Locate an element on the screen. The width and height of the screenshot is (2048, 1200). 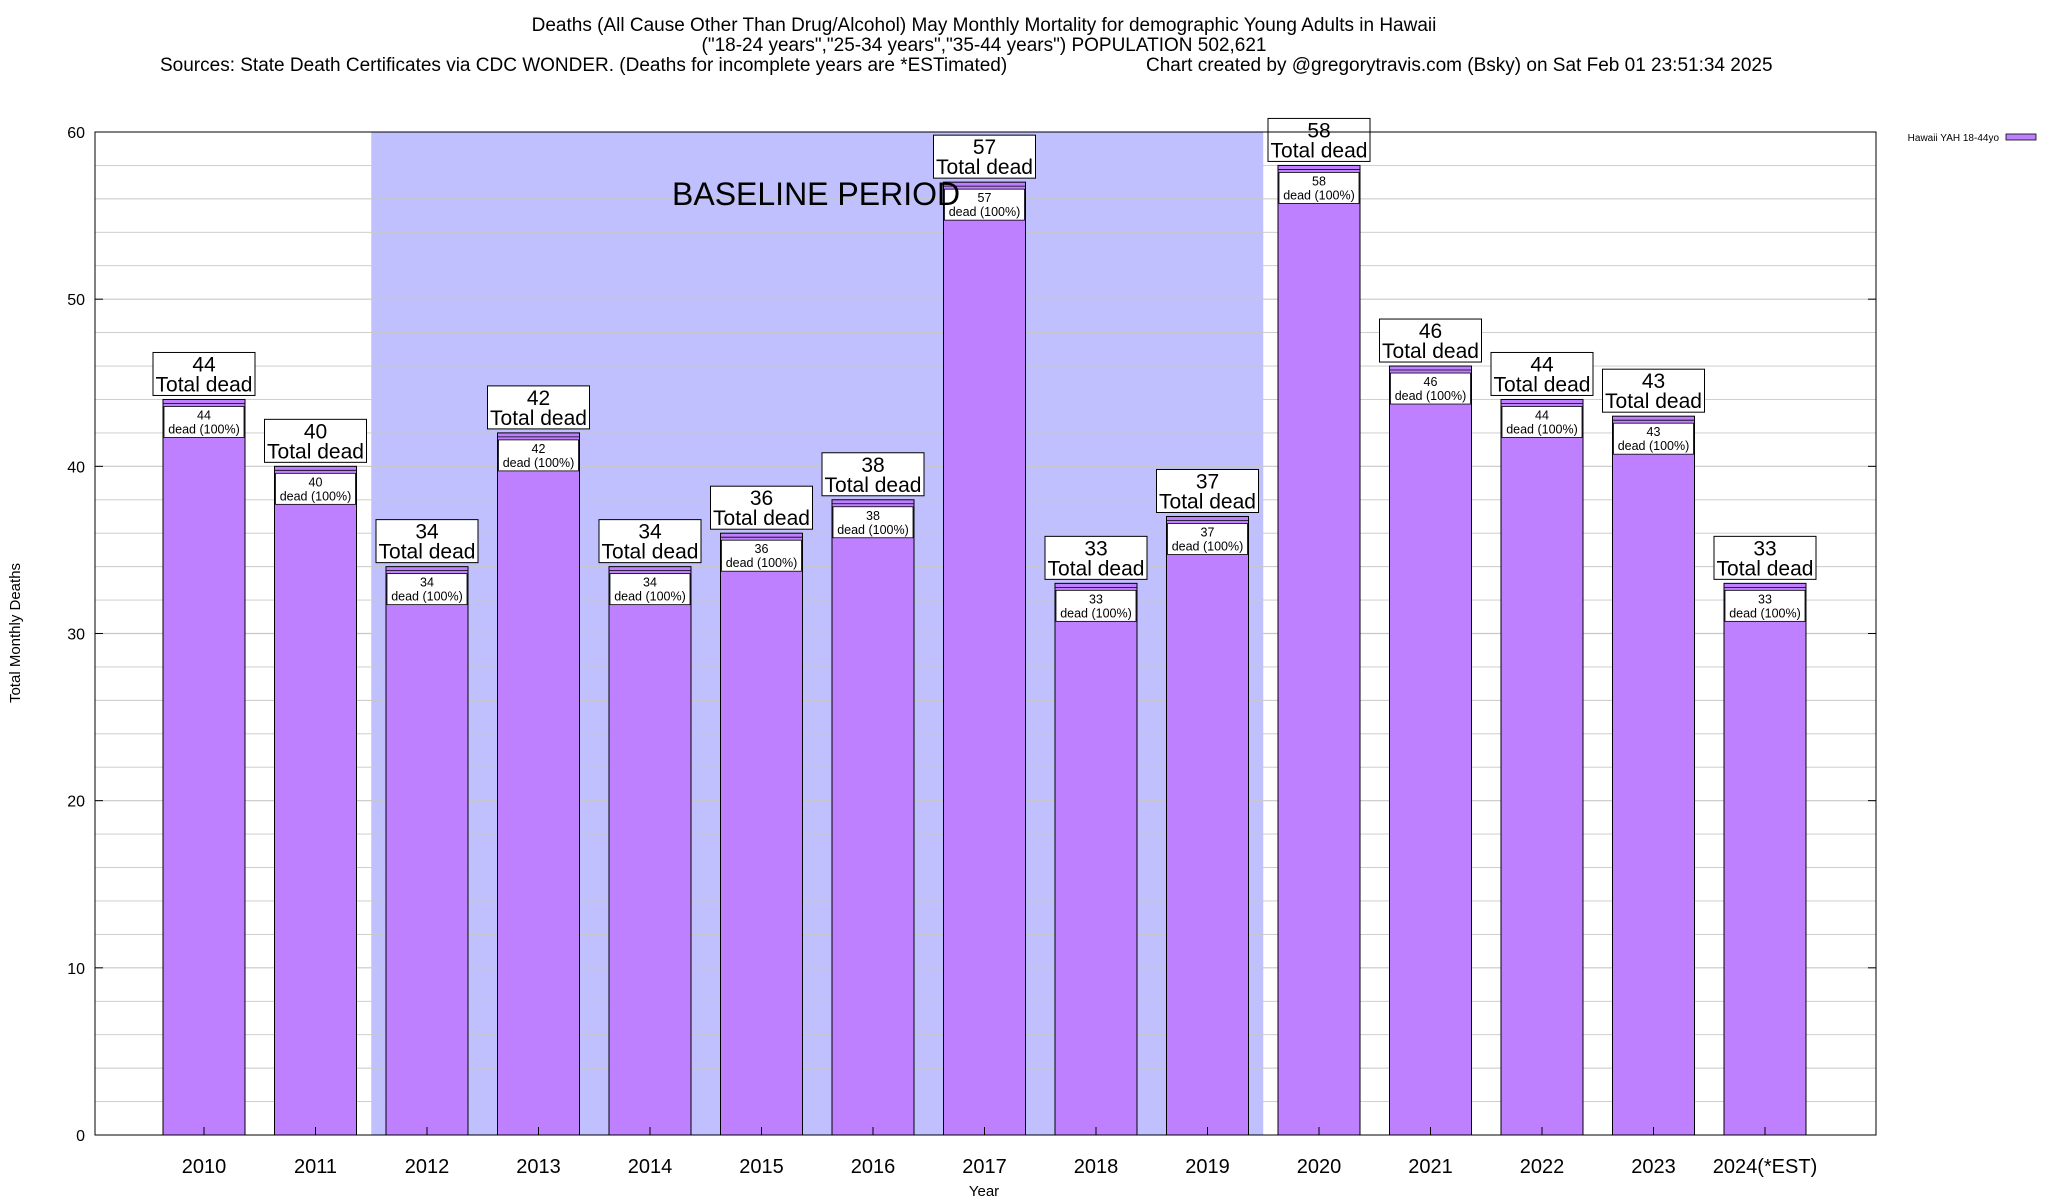
total-label-value: 57 is located at coordinates (984, 147).